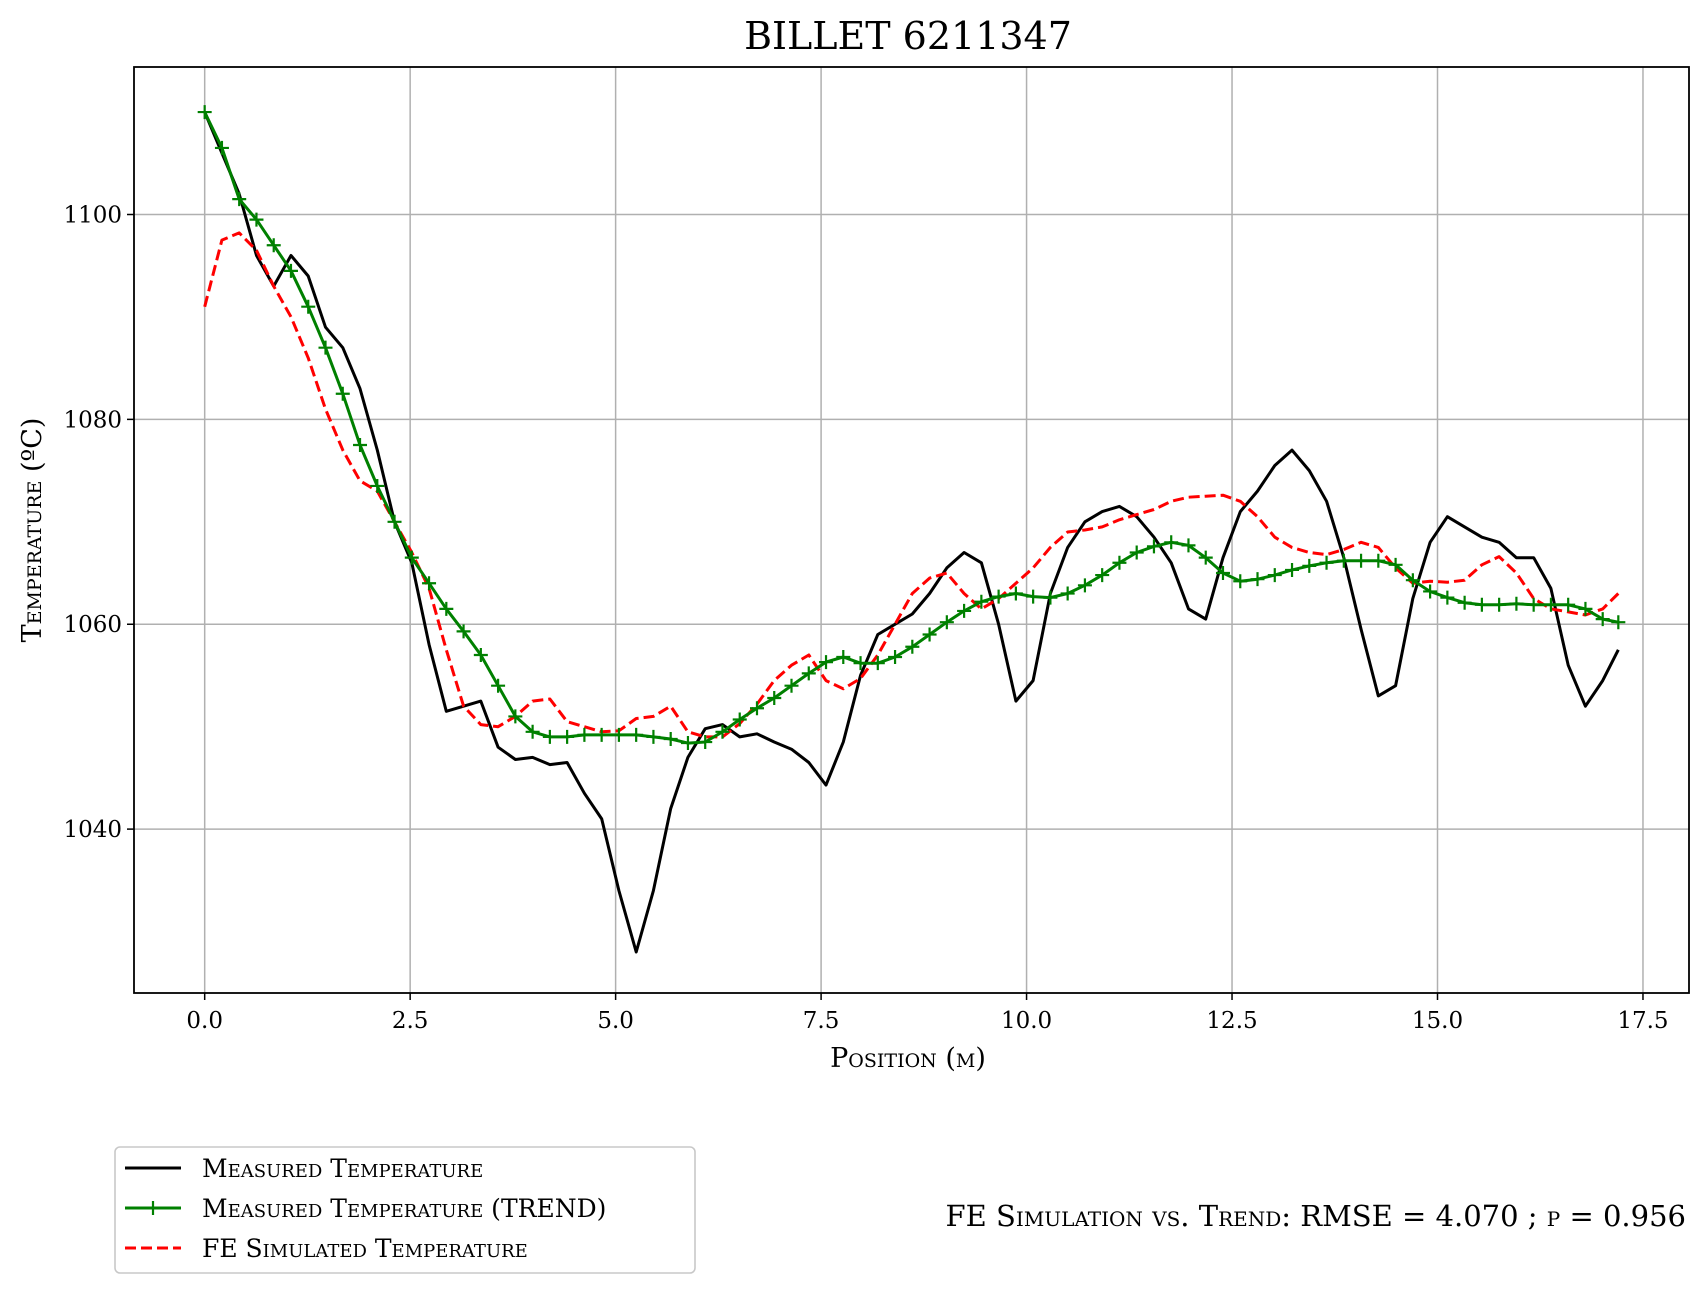  I want to click on legend-label-measured: Measured Temperature, so click(342, 1168).